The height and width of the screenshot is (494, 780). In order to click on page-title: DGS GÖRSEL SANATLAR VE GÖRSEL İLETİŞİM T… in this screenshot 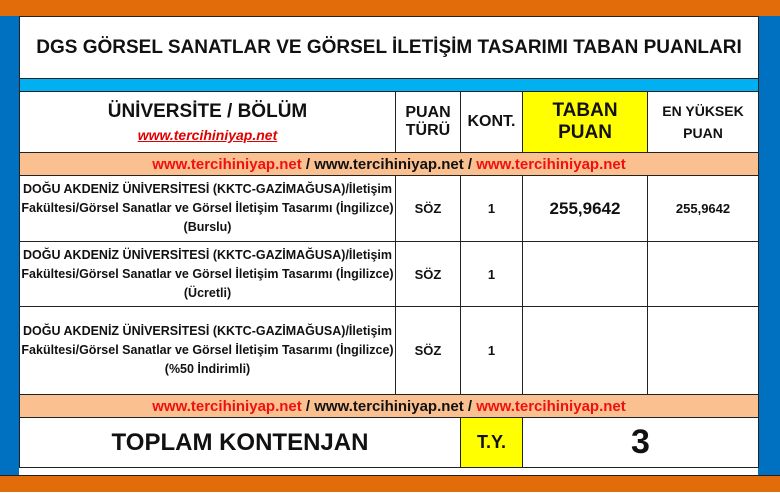, I will do `click(389, 47)`.